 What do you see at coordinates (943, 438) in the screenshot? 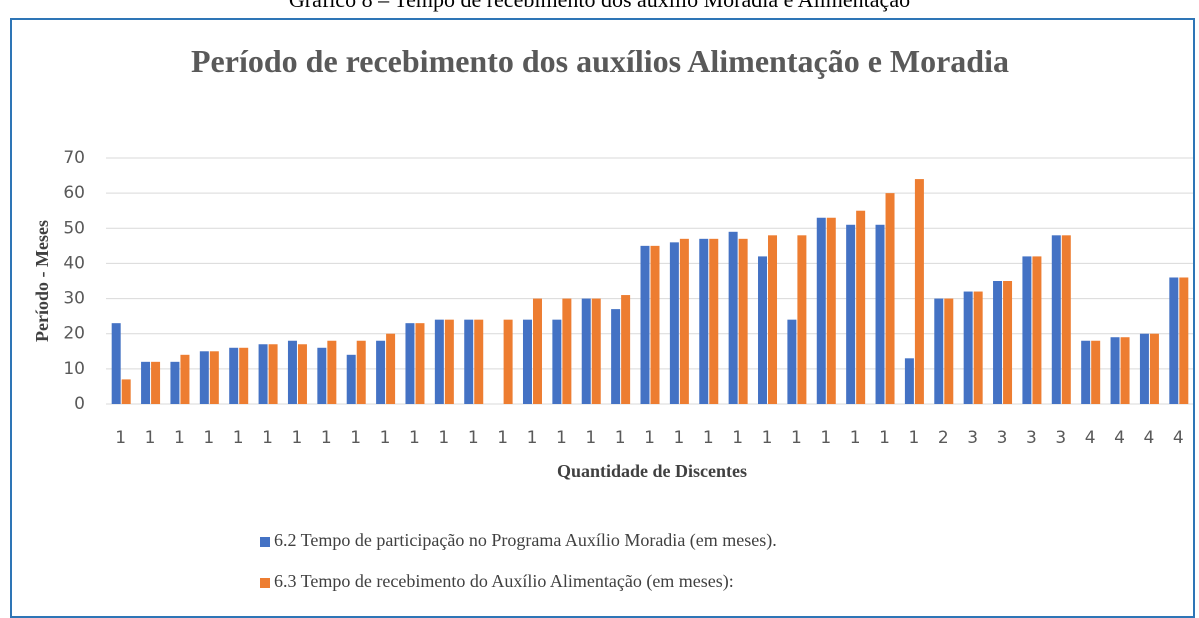
I see `x-tick-label: 2` at bounding box center [943, 438].